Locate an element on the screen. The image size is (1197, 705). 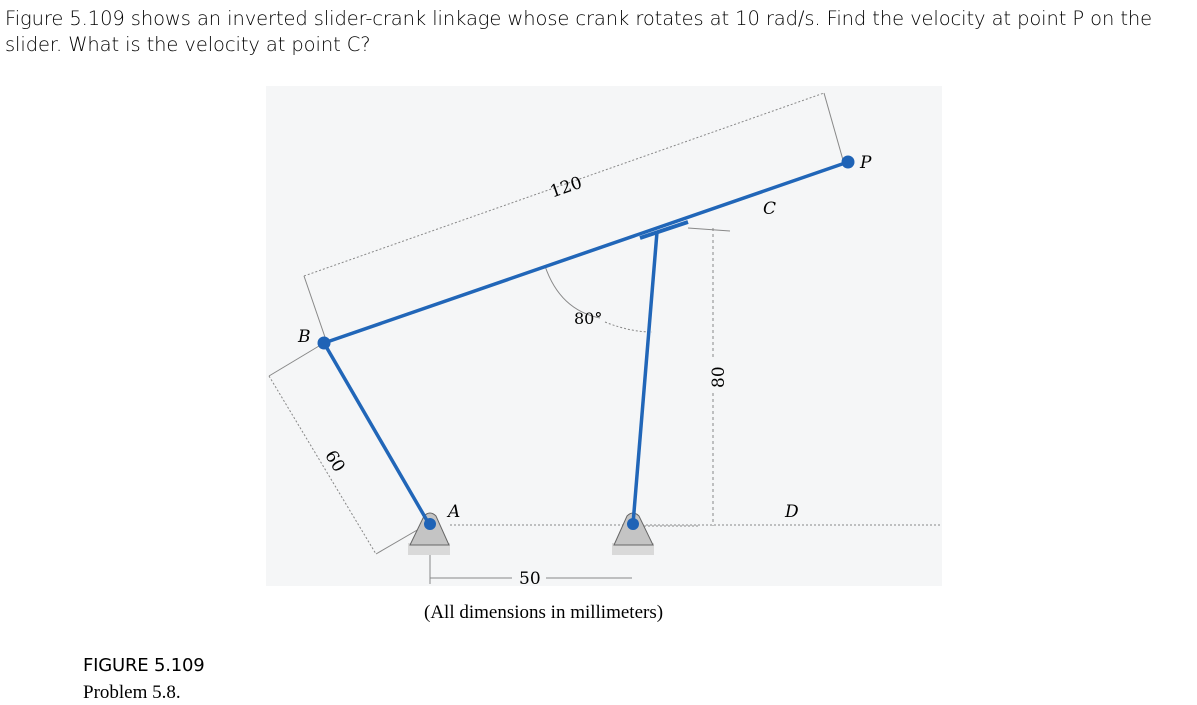
units-note: (All dimensions in millimeters) is located at coordinates (544, 612).